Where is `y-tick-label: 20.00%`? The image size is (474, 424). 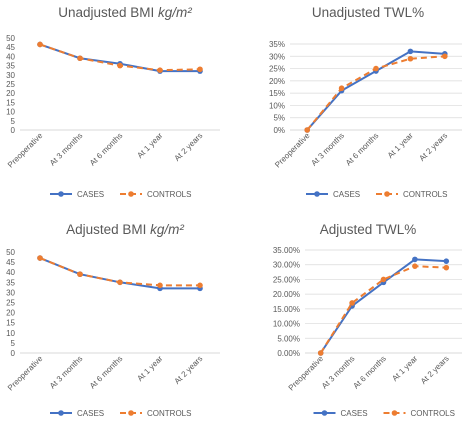
y-tick-label: 20.00% is located at coordinates (286, 294).